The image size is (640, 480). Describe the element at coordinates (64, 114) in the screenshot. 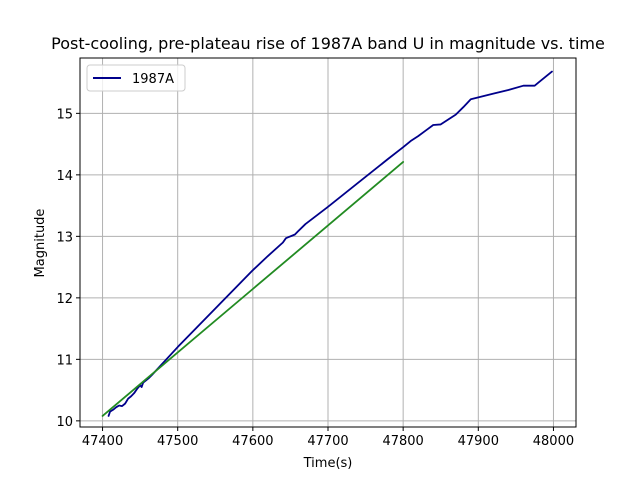

I see `y-tick-label: 15` at that location.